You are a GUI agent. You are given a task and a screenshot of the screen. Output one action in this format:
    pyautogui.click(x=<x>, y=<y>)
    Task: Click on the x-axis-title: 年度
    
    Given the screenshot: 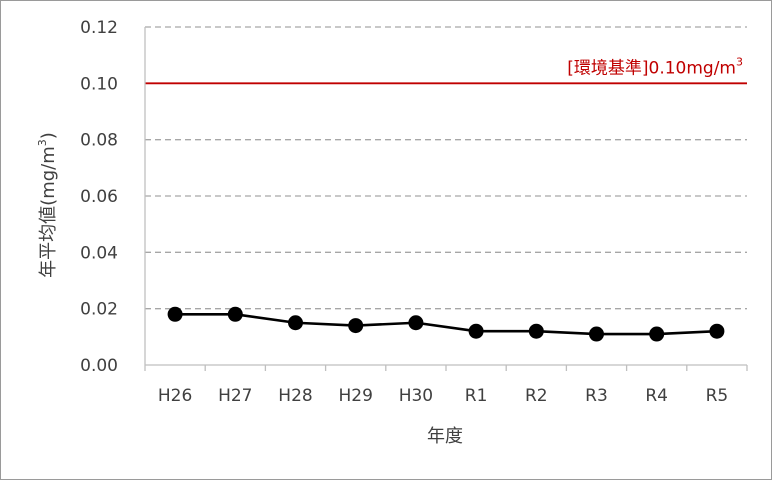 What is the action you would take?
    pyautogui.click(x=445, y=436)
    